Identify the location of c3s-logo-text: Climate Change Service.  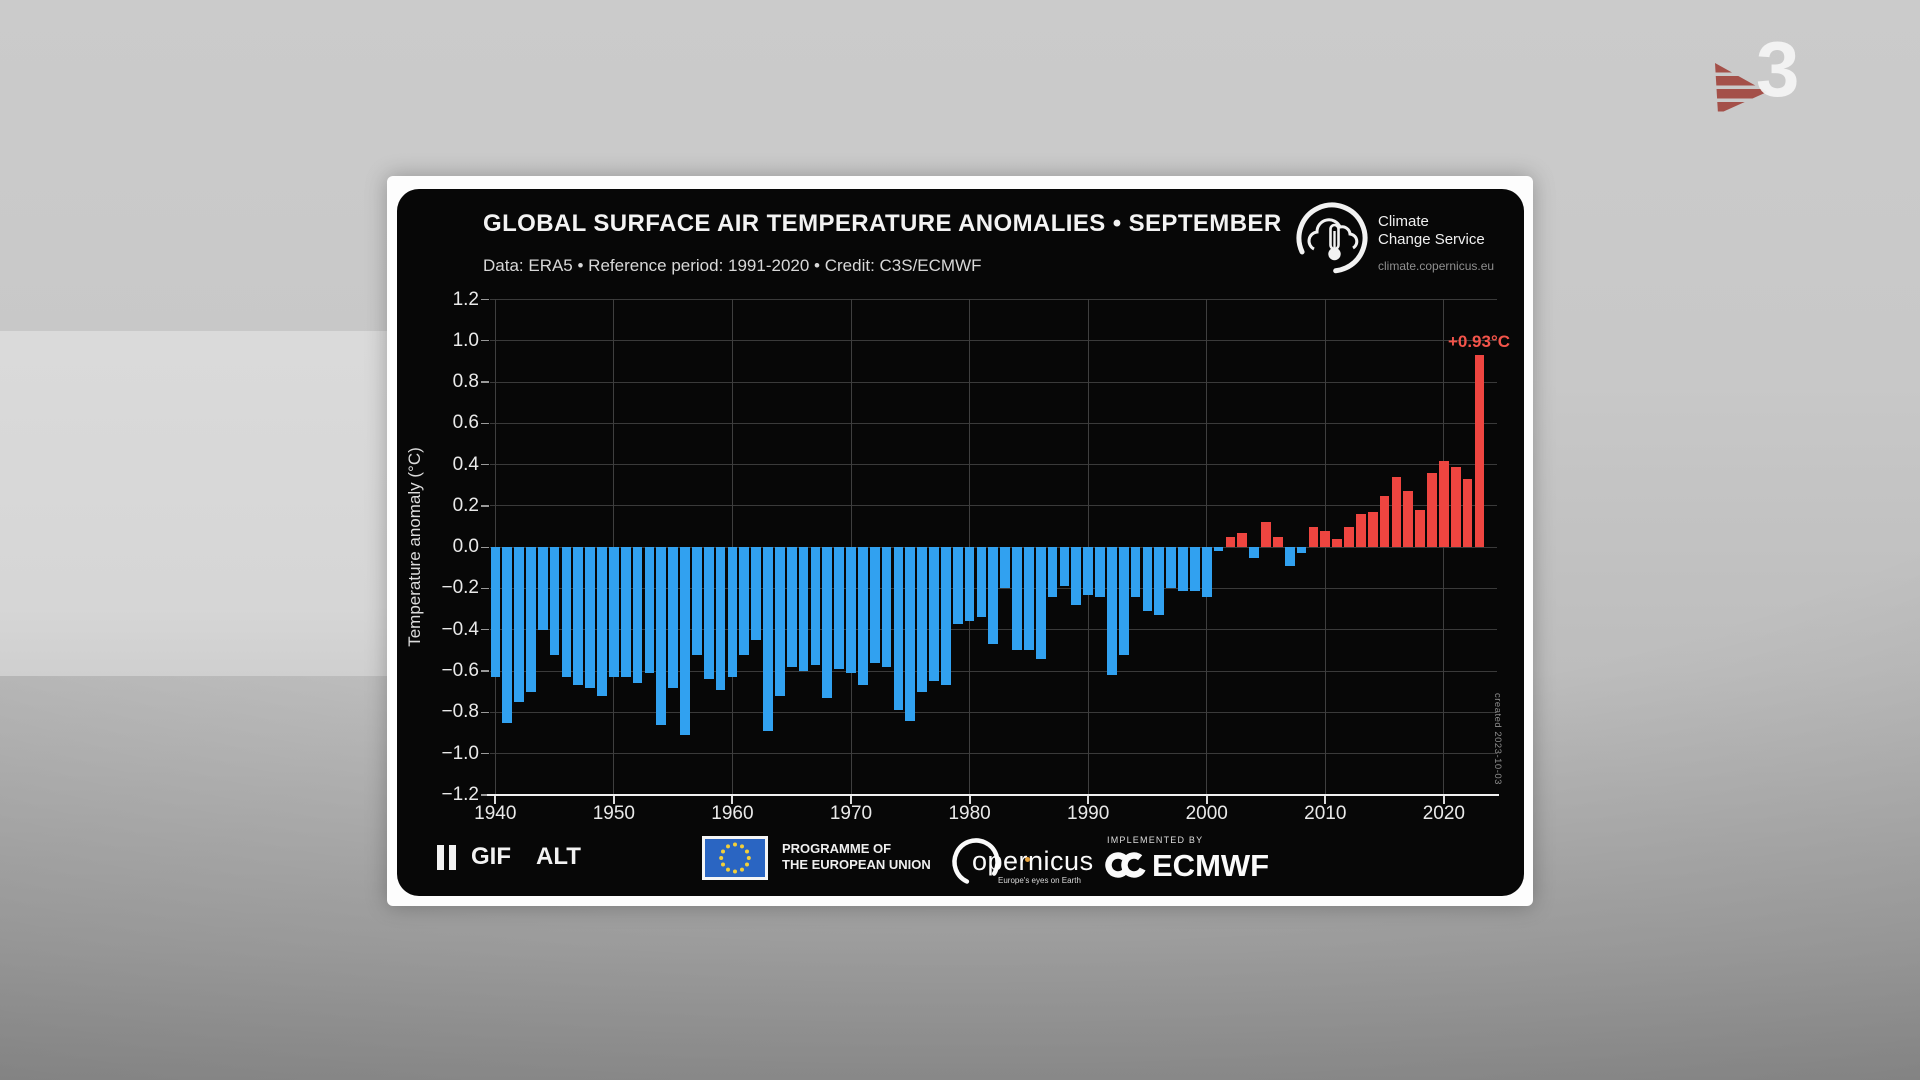
(1431, 231).